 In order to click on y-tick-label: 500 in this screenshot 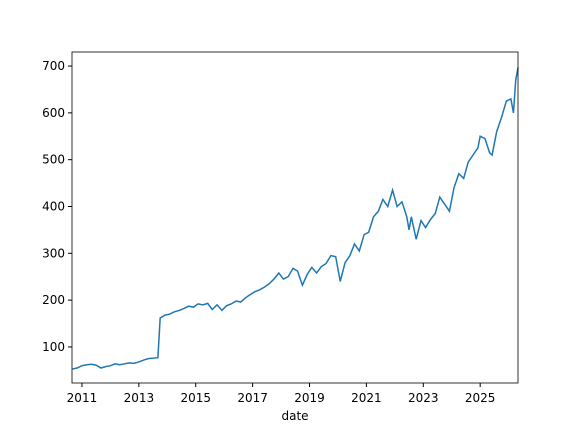, I will do `click(53, 160)`.